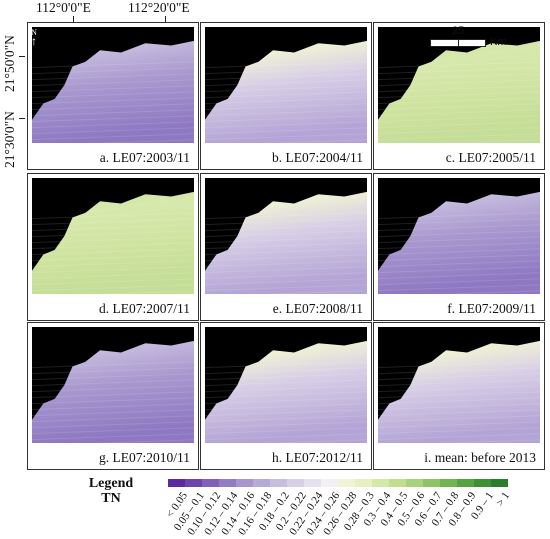  I want to click on scale-bar-rect, so click(458, 43).